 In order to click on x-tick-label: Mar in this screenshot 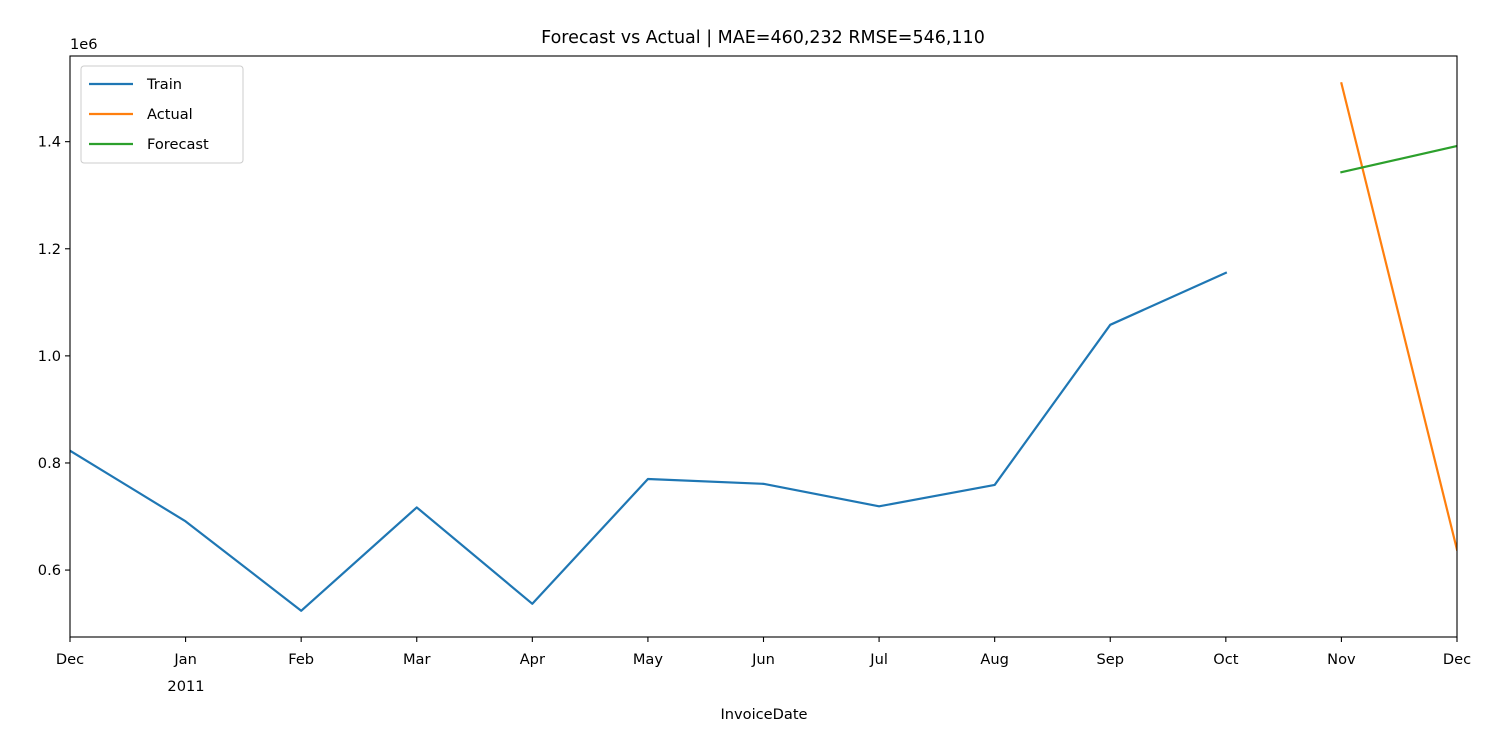, I will do `click(417, 659)`.